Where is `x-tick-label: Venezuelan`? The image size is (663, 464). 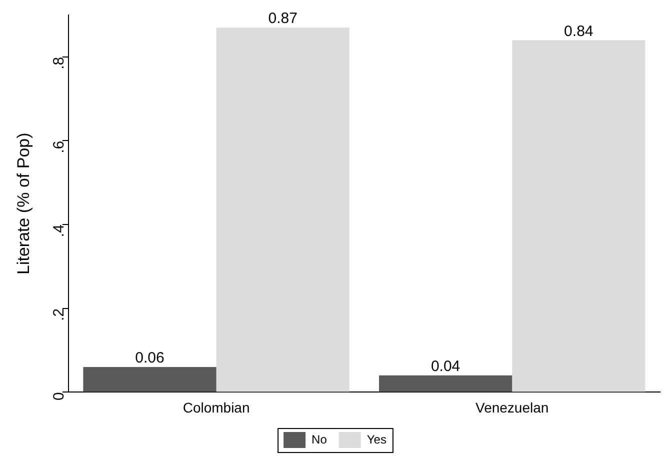 x-tick-label: Venezuelan is located at coordinates (512, 407).